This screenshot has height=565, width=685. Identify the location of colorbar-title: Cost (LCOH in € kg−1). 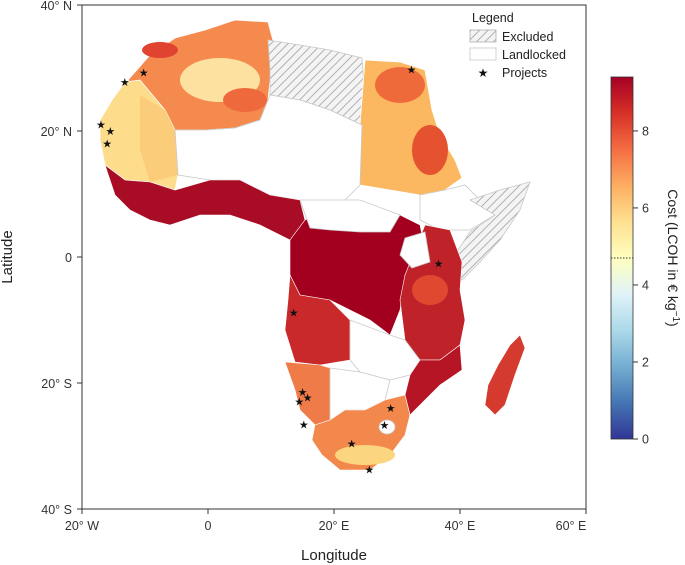
(673, 257).